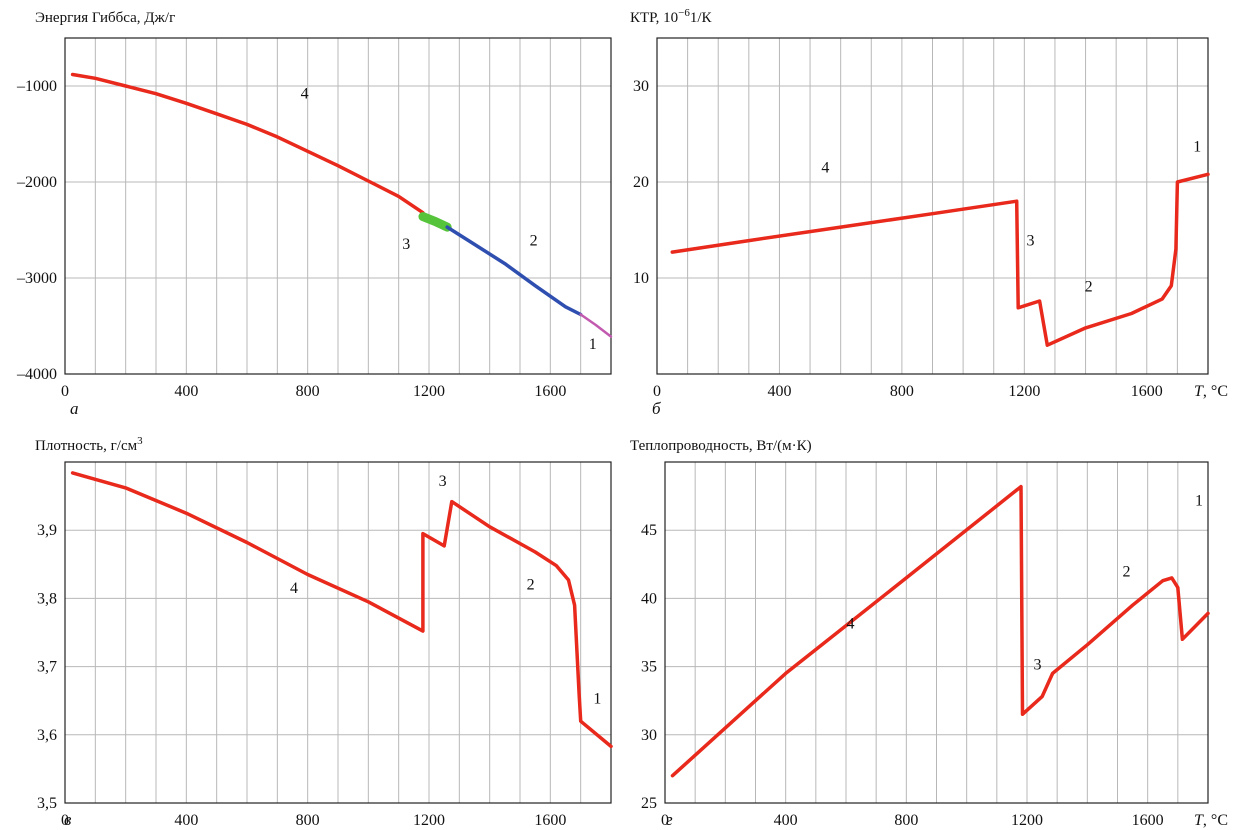 This screenshot has height=830, width=1238. I want to click on y-tick-label: 20, so click(641, 182).